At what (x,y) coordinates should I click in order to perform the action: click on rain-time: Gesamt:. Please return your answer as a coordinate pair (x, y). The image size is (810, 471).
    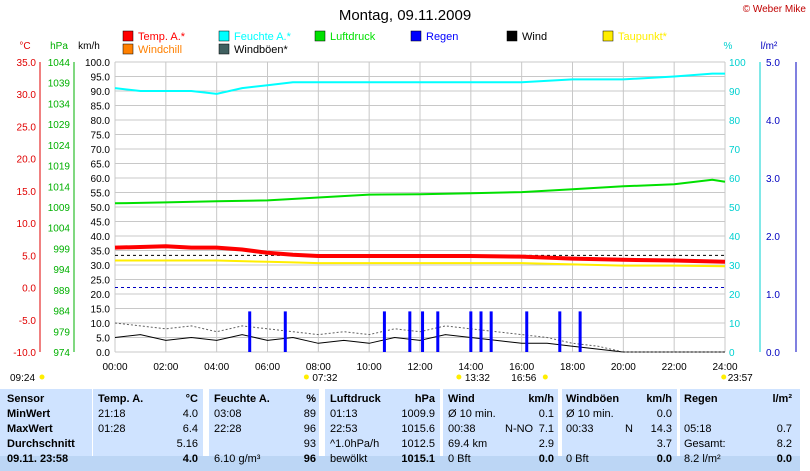
    Looking at the image, I should click on (705, 444).